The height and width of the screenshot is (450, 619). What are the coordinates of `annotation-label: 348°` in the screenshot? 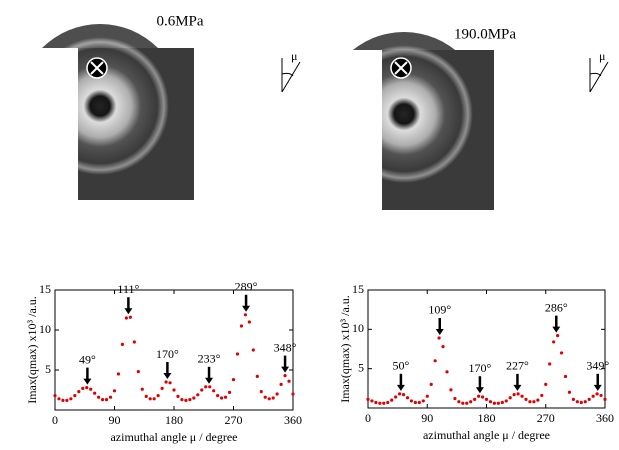 It's located at (285, 347).